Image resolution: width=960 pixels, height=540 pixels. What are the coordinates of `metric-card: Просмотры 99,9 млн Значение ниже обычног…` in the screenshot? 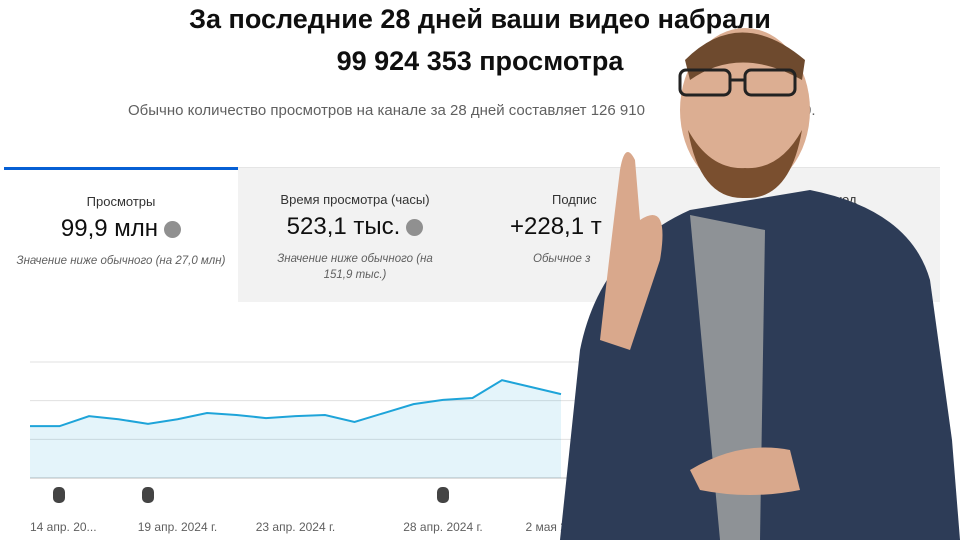 It's located at (121, 234).